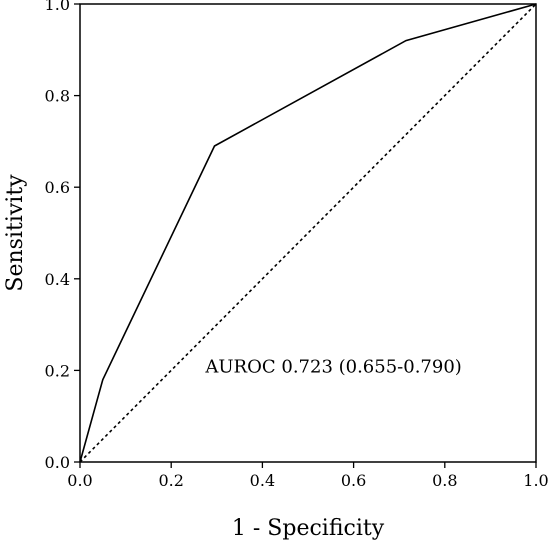 This screenshot has width=550, height=547. What do you see at coordinates (353, 480) in the screenshot?
I see `x-tick-label: 0.6` at bounding box center [353, 480].